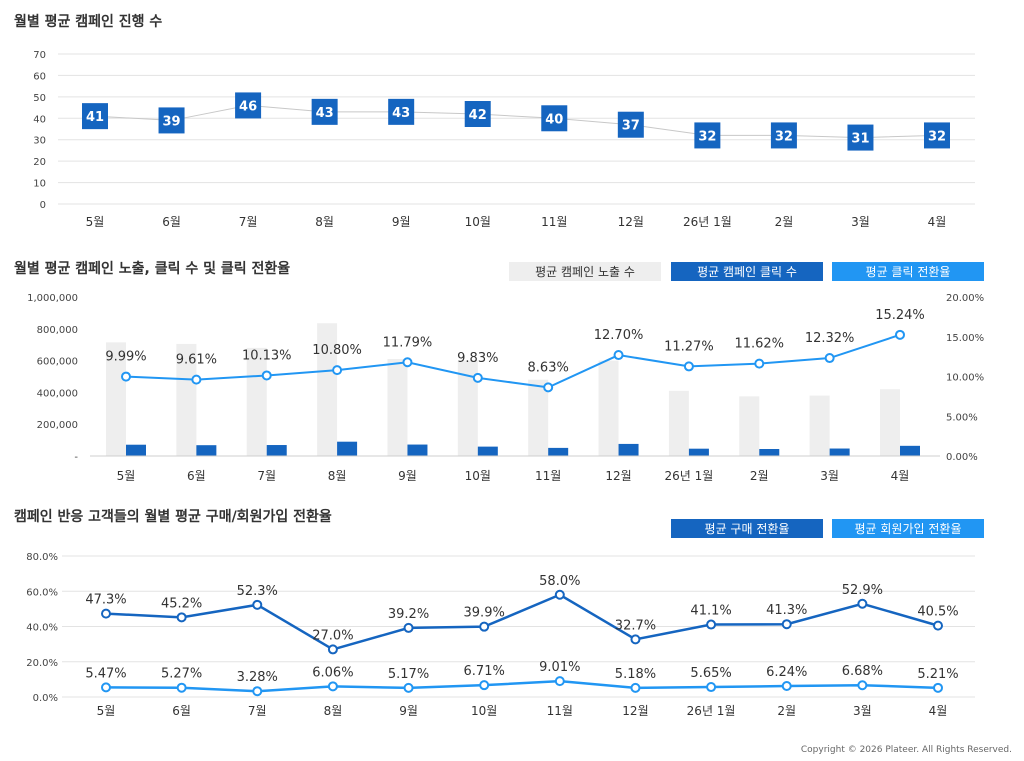 Image resolution: width=1024 pixels, height=761 pixels. What do you see at coordinates (332, 672) in the screenshot?
I see `signup-data-label: 6.06%` at bounding box center [332, 672].